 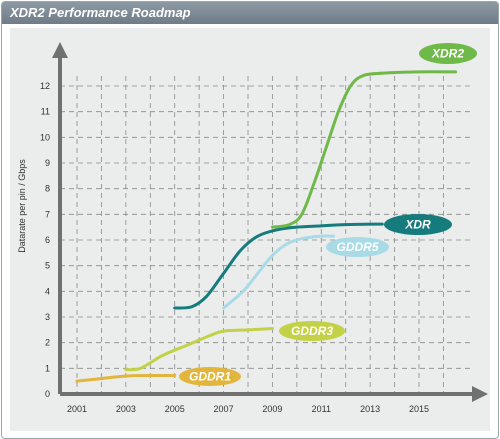 I want to click on legend-pill-xdr, so click(x=418, y=224).